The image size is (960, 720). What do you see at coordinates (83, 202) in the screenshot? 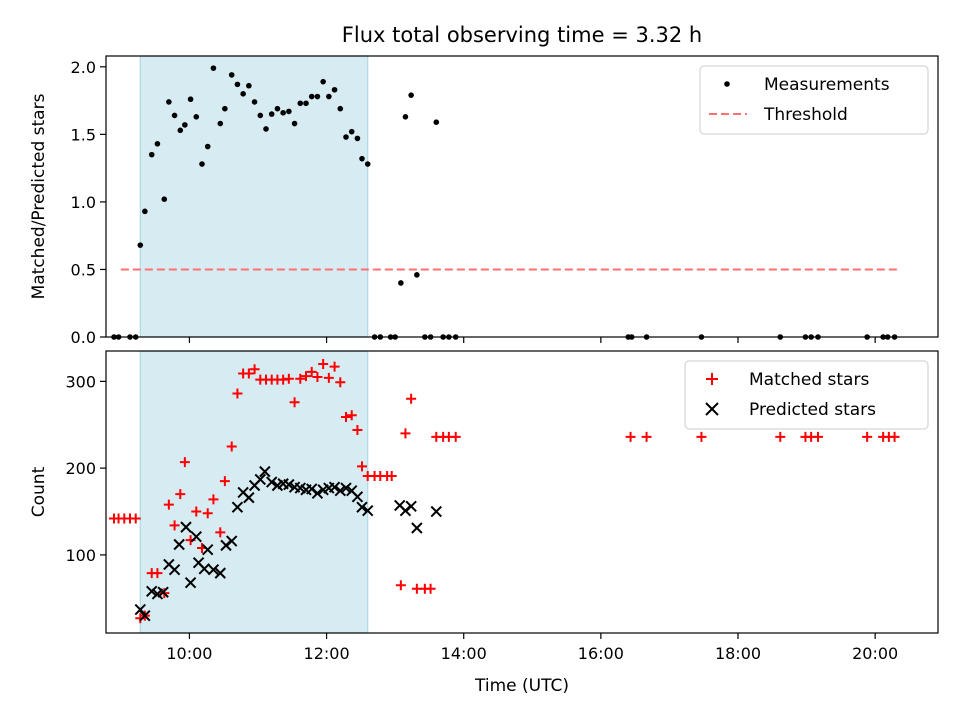
I see `y-tick-label: 1.0` at bounding box center [83, 202].